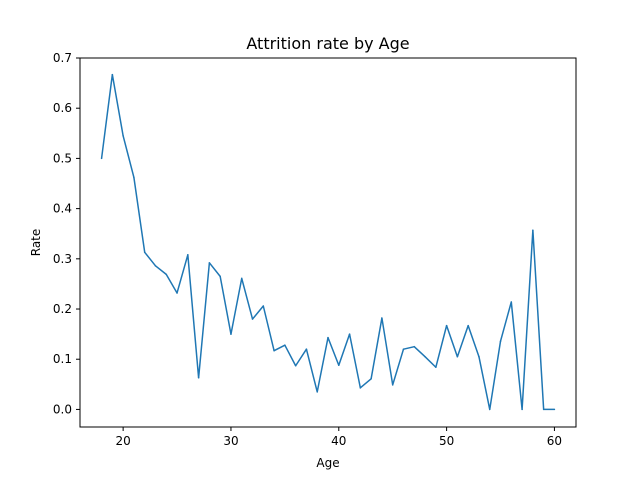  I want to click on y-tick-label: 0.1, so click(62, 359).